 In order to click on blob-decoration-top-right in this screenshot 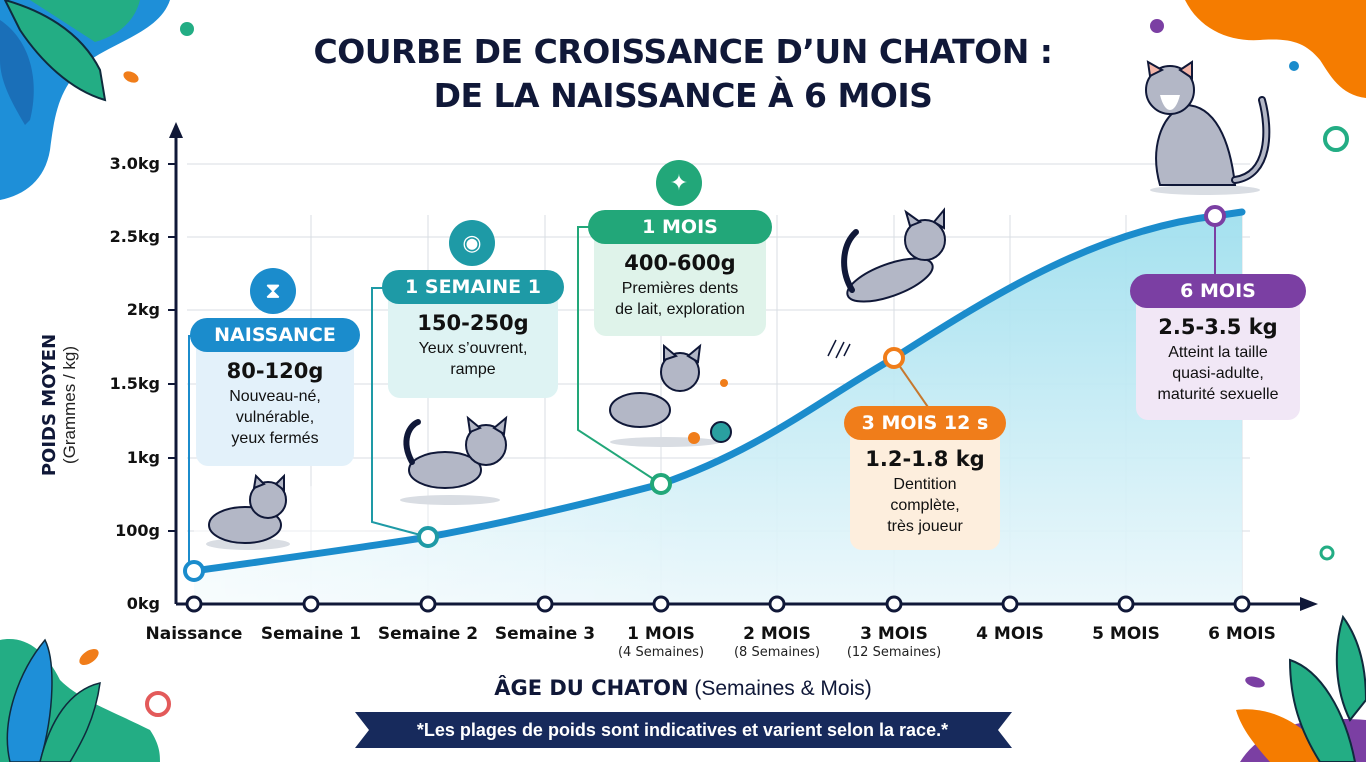, I will do `click(1258, 76)`.